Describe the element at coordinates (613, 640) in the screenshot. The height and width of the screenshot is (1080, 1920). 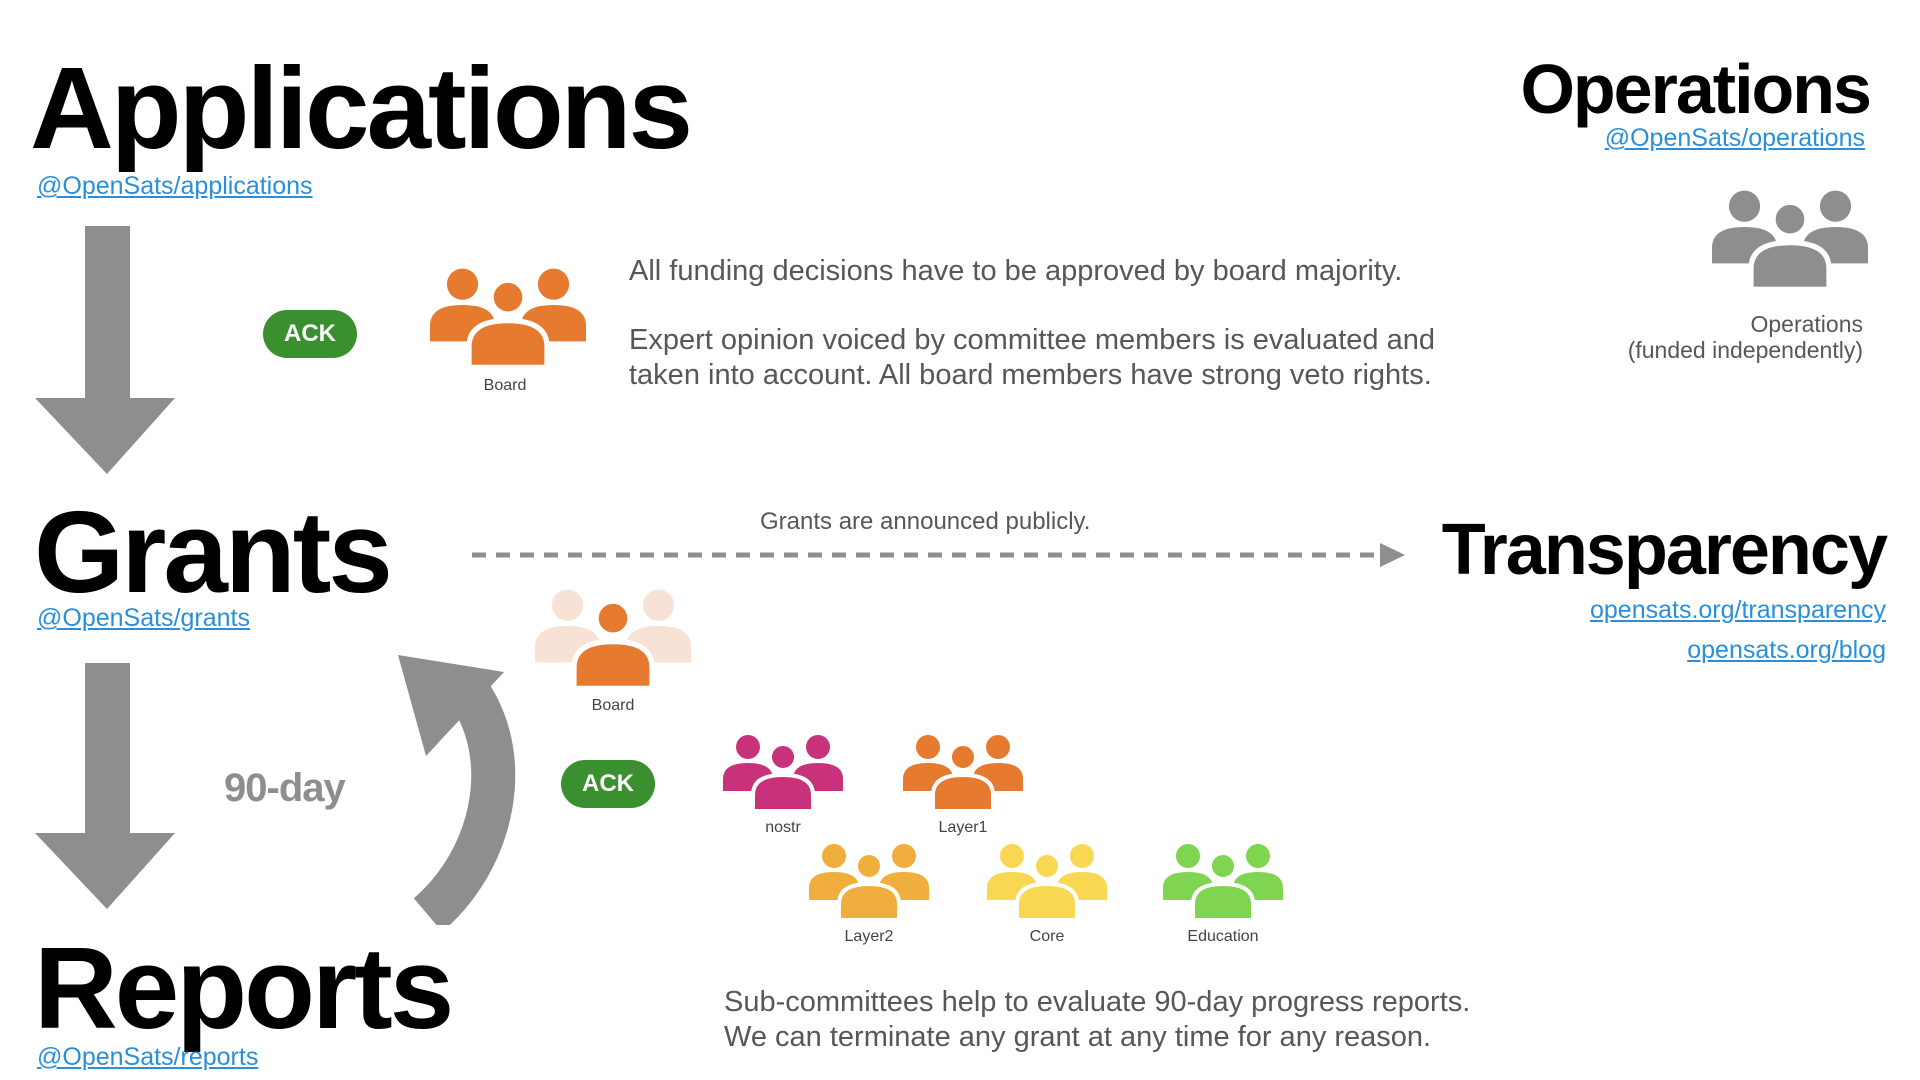
I see `board-faded-group-icon` at that location.